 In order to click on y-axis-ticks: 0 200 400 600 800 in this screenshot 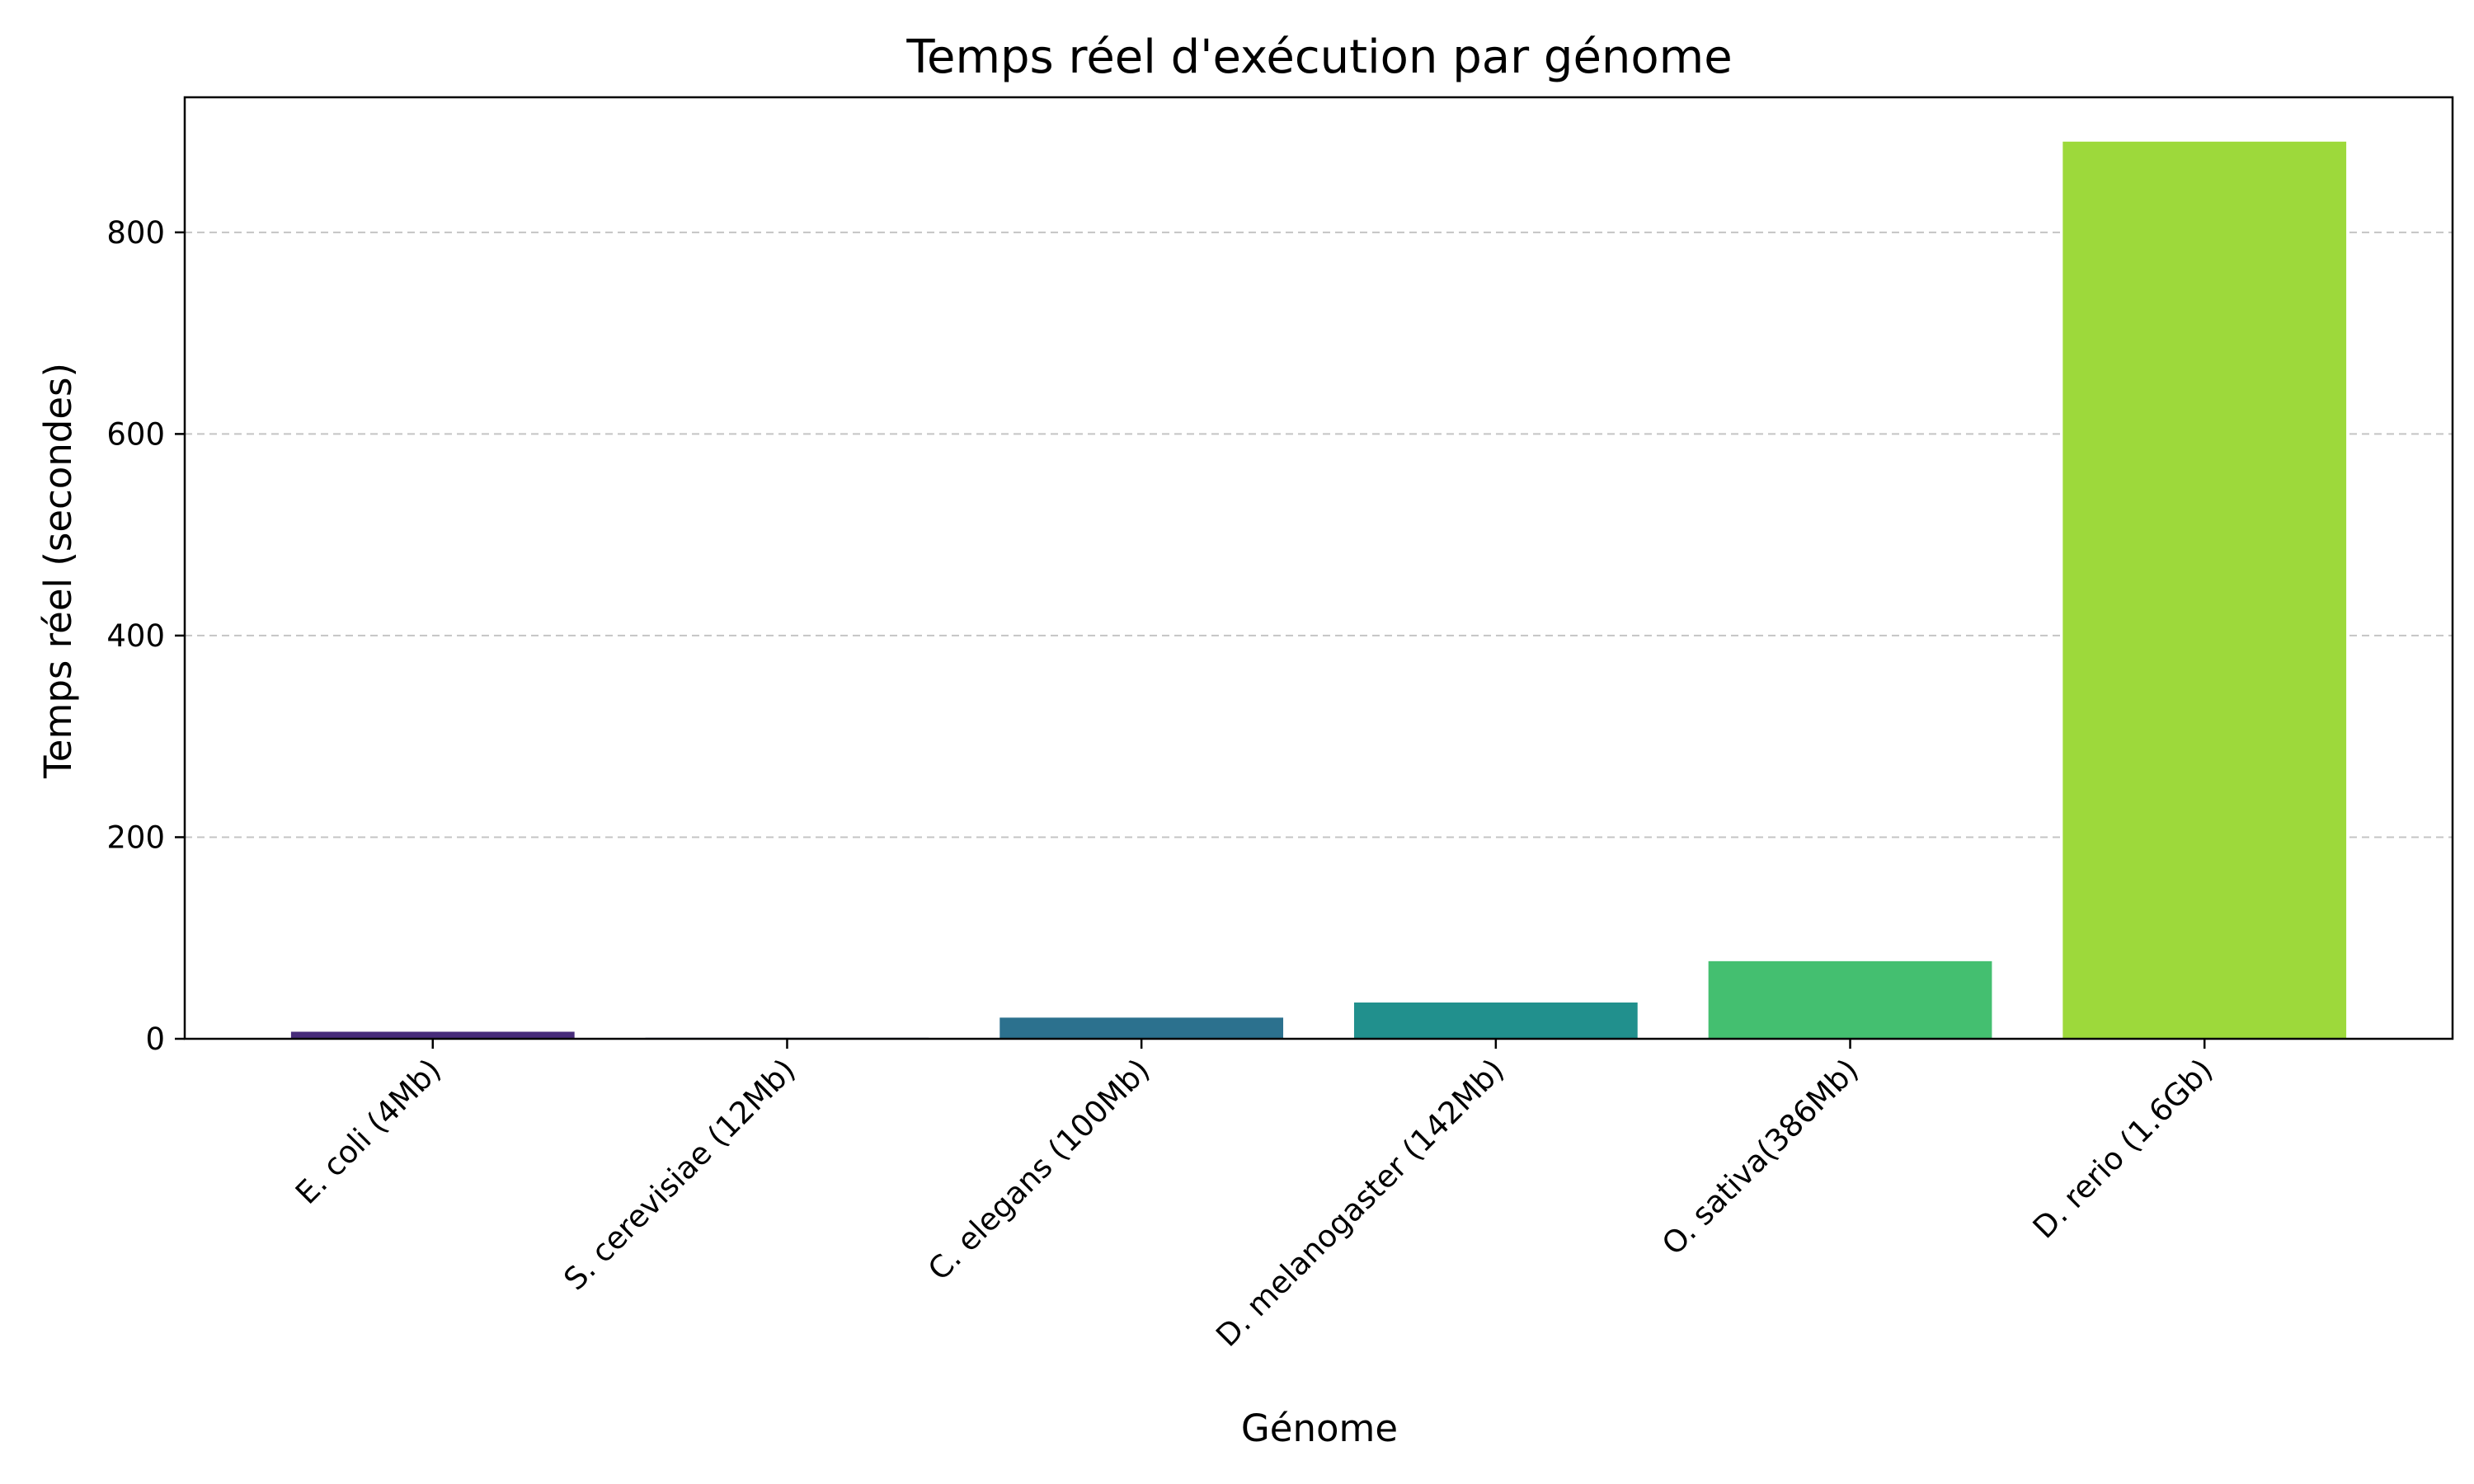, I will do `click(145, 636)`.